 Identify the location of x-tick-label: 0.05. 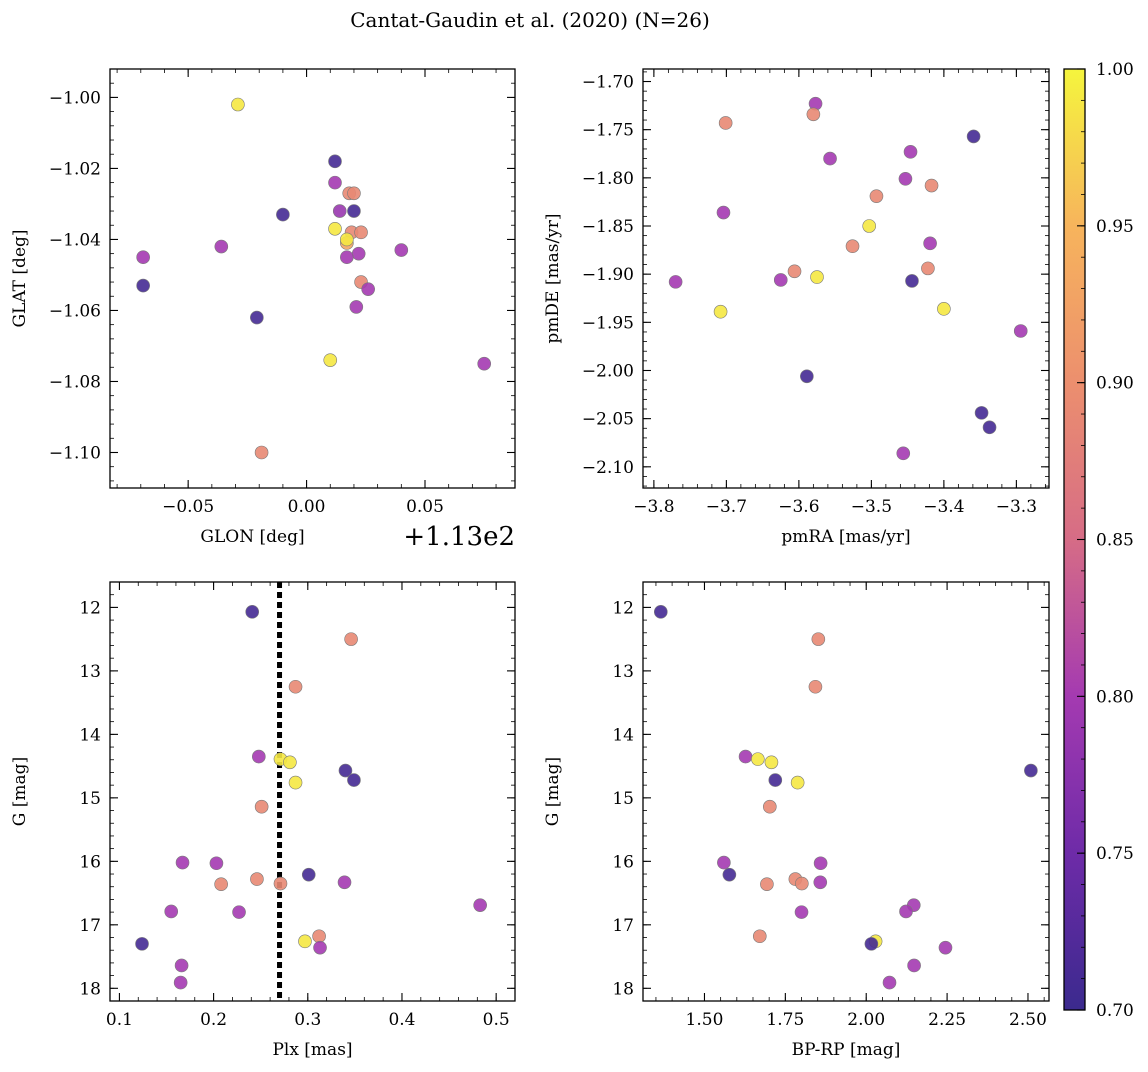
(425, 507).